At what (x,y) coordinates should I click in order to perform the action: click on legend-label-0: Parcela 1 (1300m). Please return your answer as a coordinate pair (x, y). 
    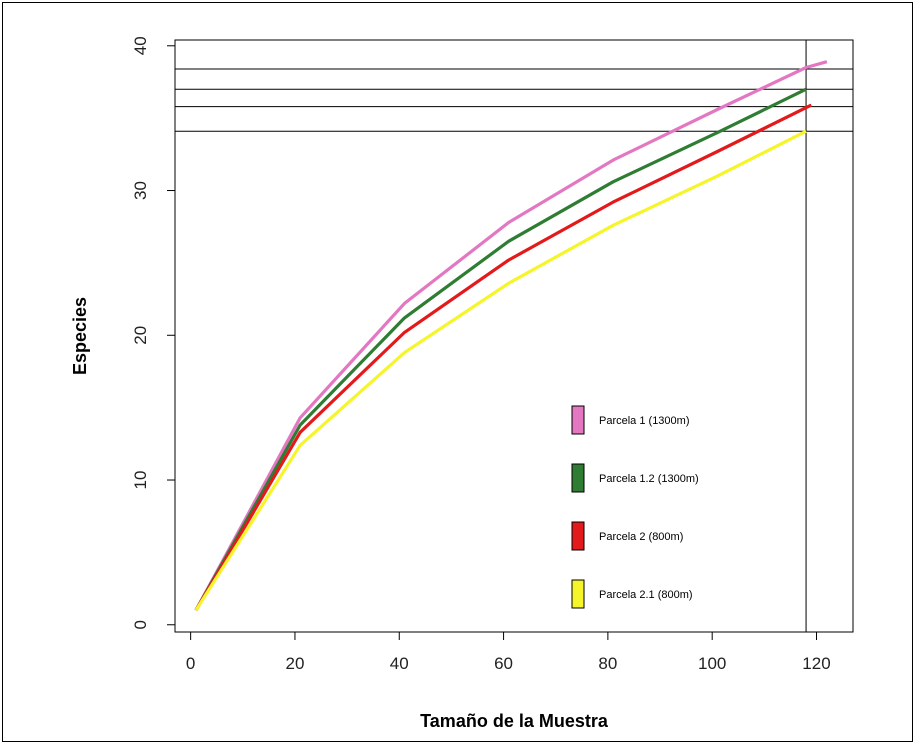
    Looking at the image, I should click on (644, 421).